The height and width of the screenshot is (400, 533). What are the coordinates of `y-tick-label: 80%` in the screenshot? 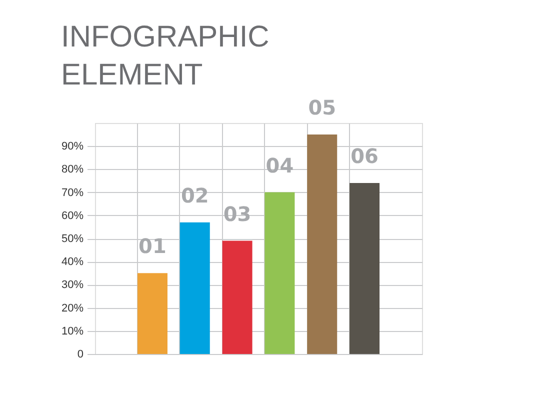 It's located at (72, 170).